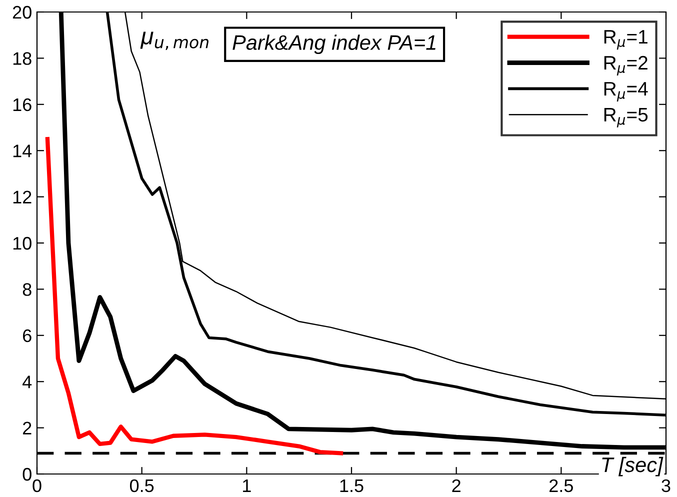 This screenshot has height=497, width=677. What do you see at coordinates (22, 197) in the screenshot?
I see `y-tick-label: 12` at bounding box center [22, 197].